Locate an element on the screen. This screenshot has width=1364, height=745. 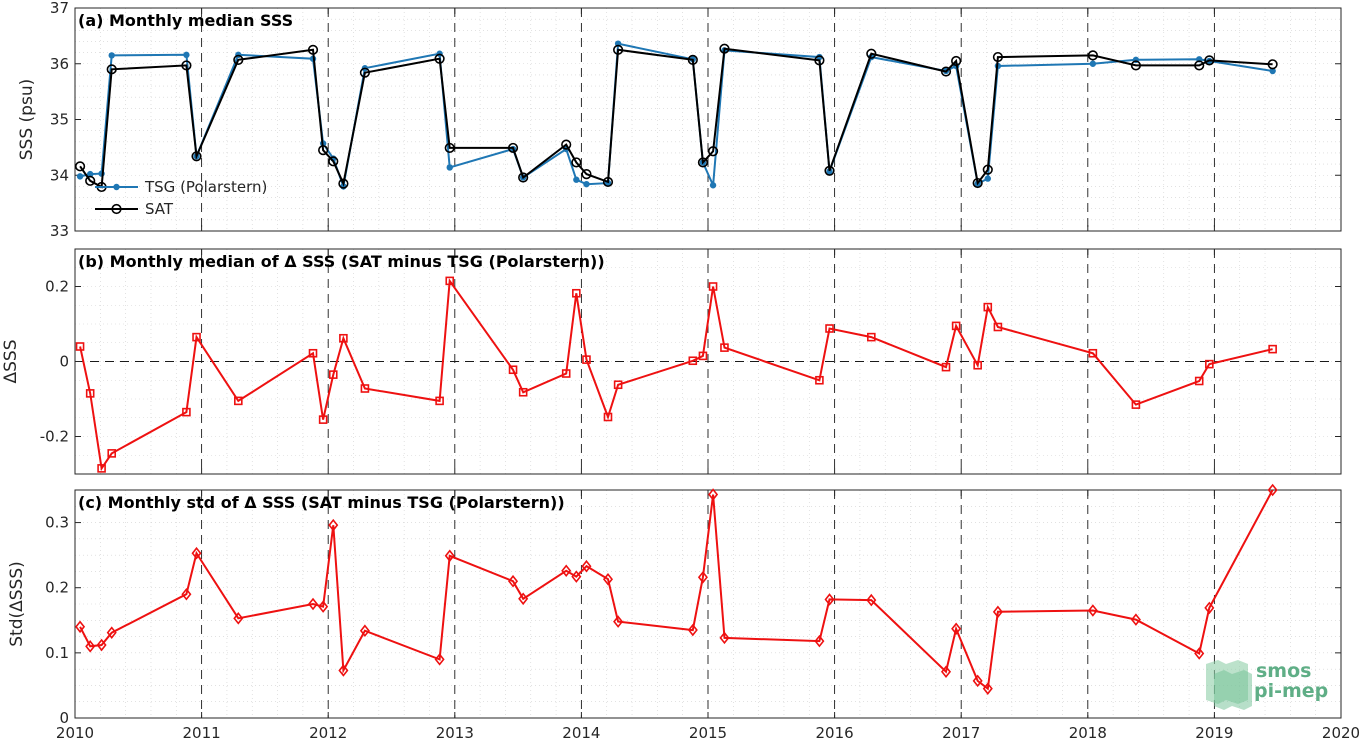
x-tick-label: 2013 is located at coordinates (455, 733).